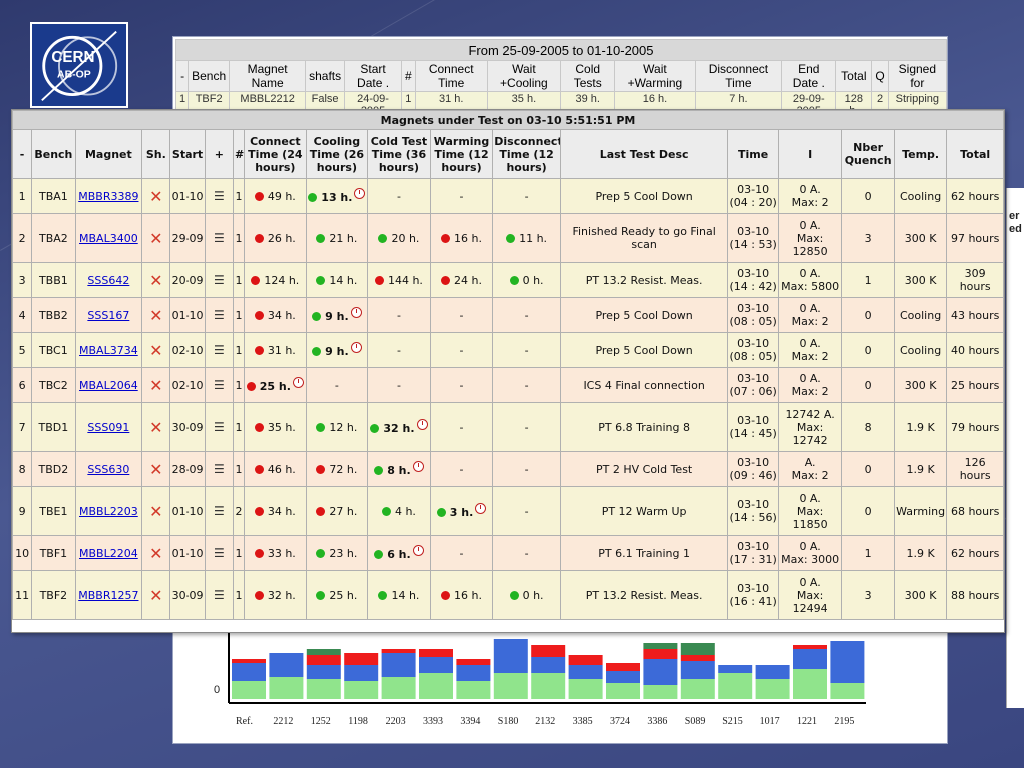 The height and width of the screenshot is (768, 1024). Describe the element at coordinates (53, 469) in the screenshot. I see `bench-name: TBD2` at that location.